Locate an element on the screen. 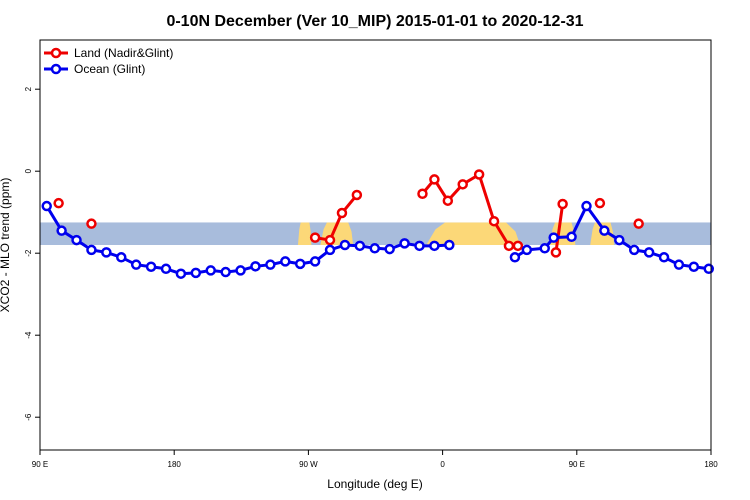 The height and width of the screenshot is (500, 750). series-ocean is located at coordinates (378, 239).